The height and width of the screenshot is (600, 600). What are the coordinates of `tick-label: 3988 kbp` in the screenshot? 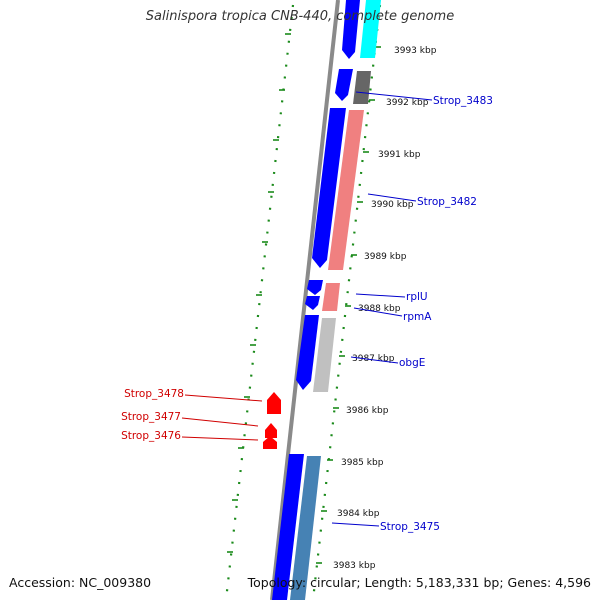 It's located at (379, 309).